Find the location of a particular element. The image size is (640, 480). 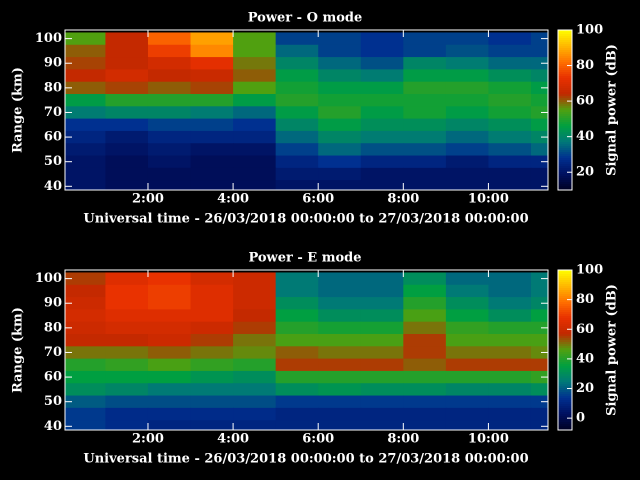

x-tick-label: 8:00 is located at coordinates (403, 439).